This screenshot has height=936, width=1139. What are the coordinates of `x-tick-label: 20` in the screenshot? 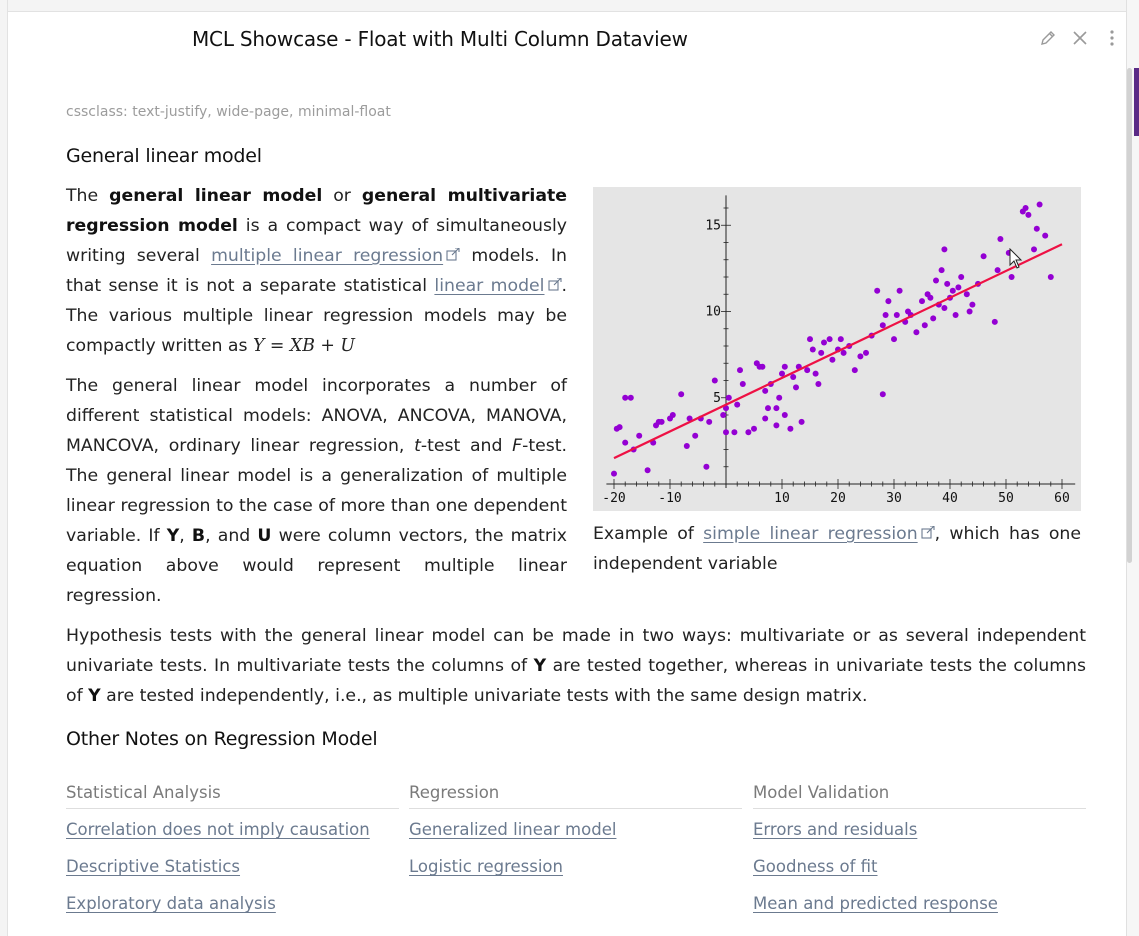 It's located at (838, 498).